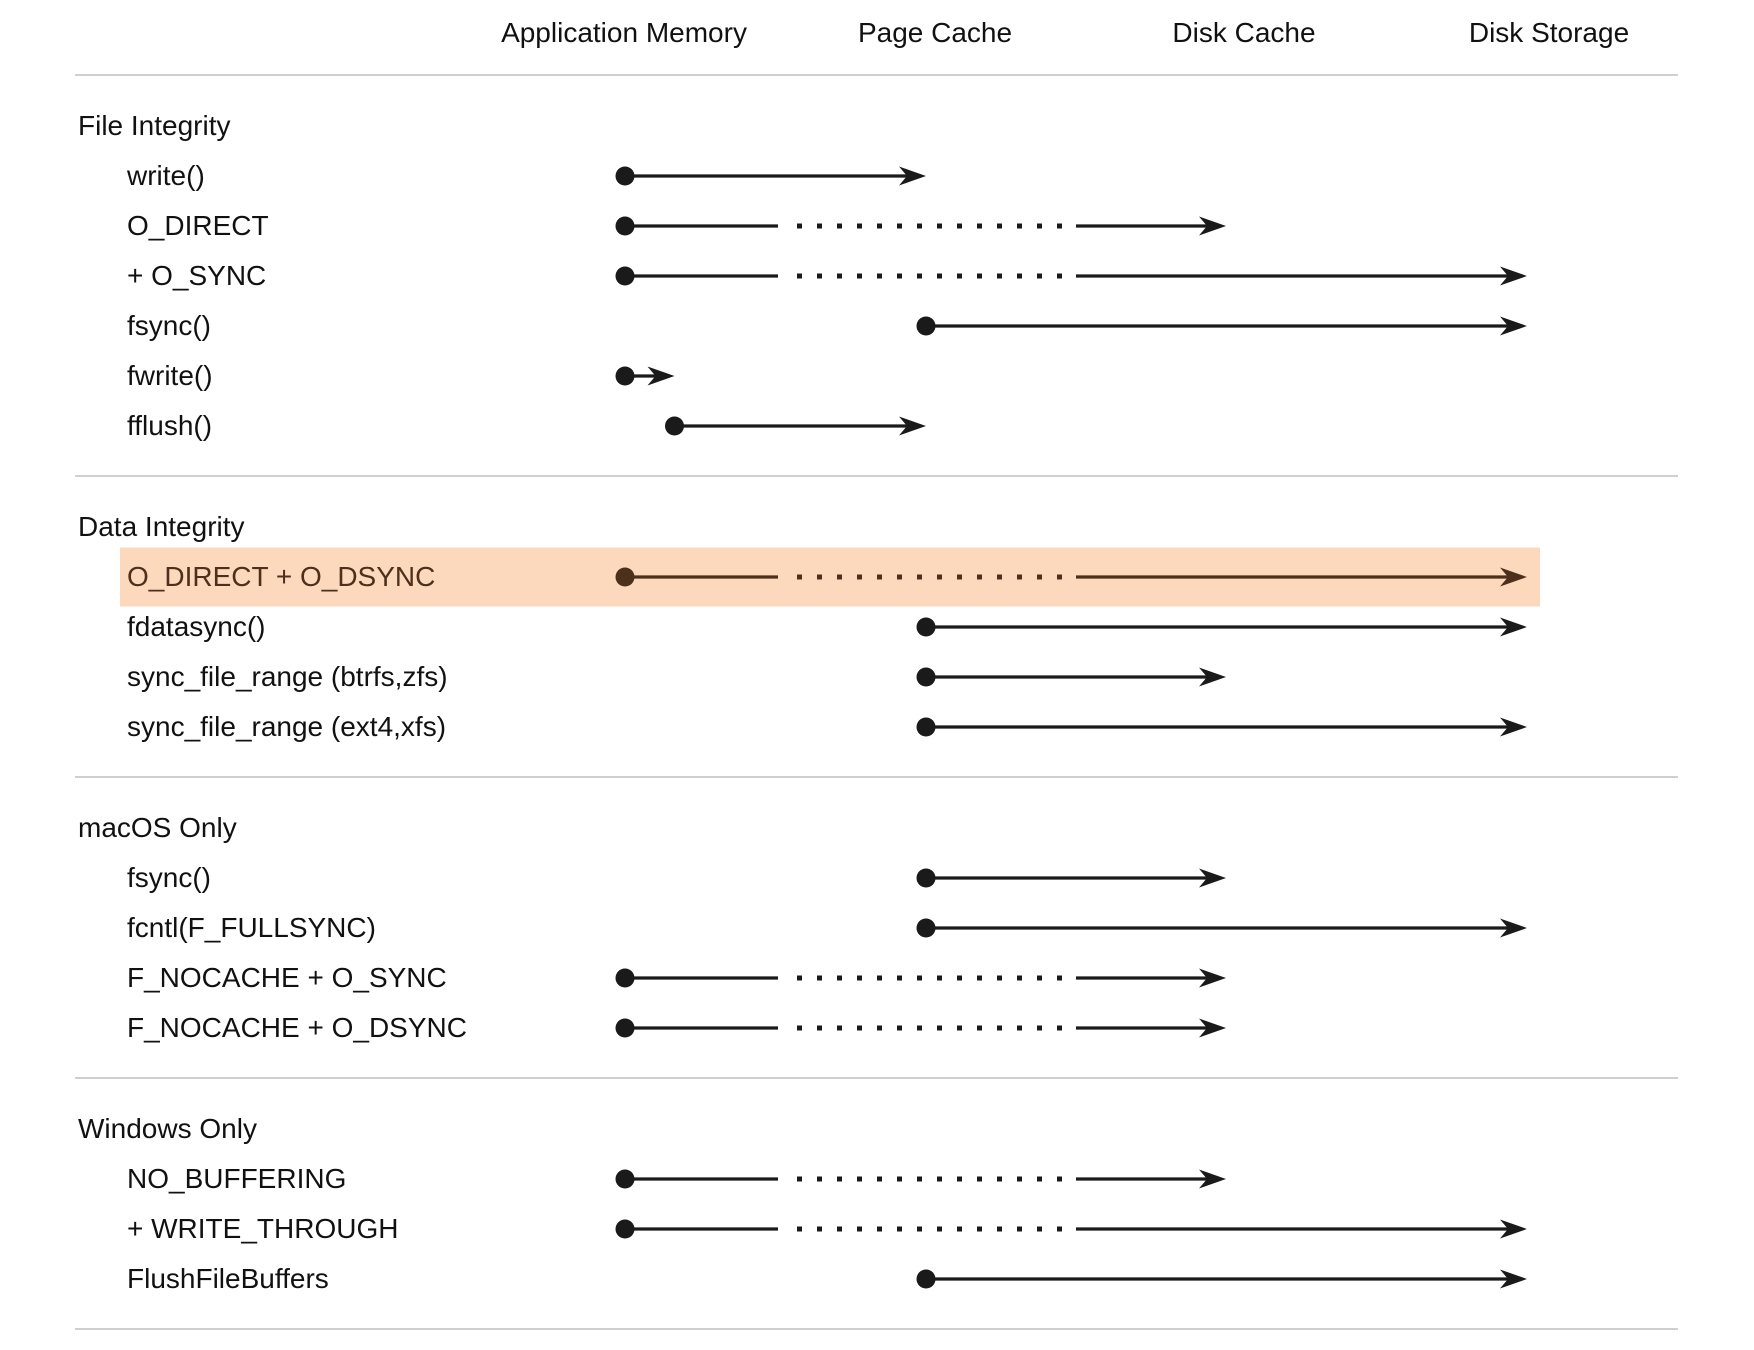 This screenshot has height=1350, width=1754. Describe the element at coordinates (920, 978) in the screenshot. I see `arrow-f-nocache-o-sync` at that location.